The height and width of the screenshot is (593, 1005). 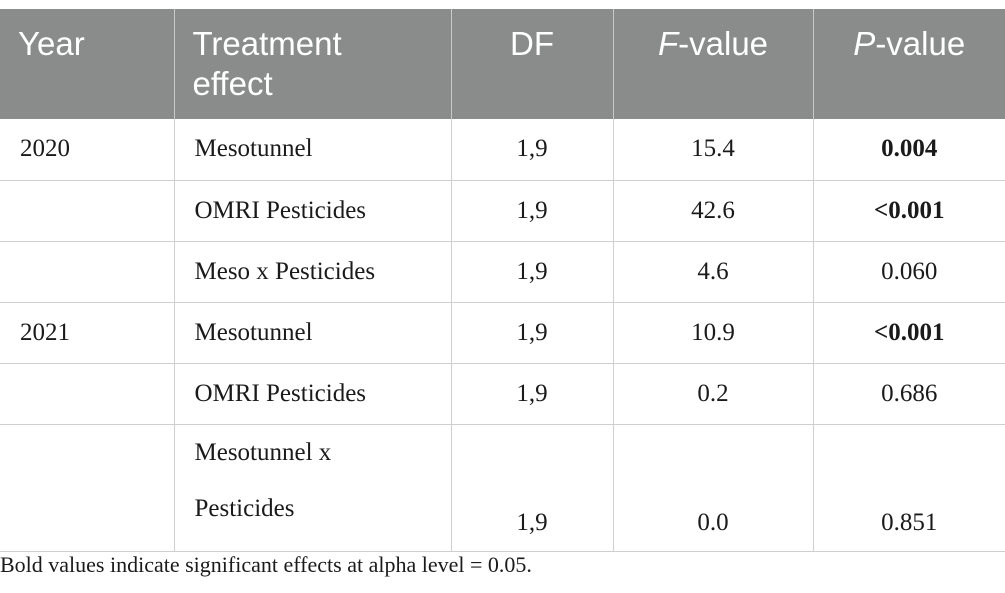 I want to click on table-row: 2021 Mesotunnel 1,9 10.9 <0.001, so click(x=502, y=333).